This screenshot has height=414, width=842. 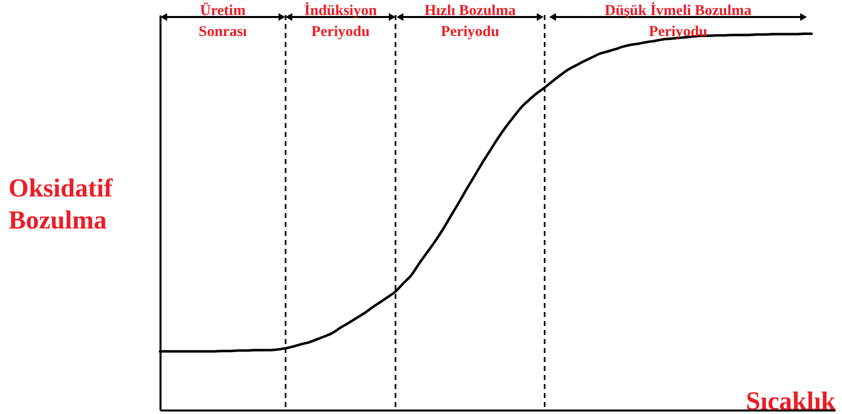 What do you see at coordinates (470, 21) in the screenshot?
I see `annotation: Hızlı Bozulma Periyodu` at bounding box center [470, 21].